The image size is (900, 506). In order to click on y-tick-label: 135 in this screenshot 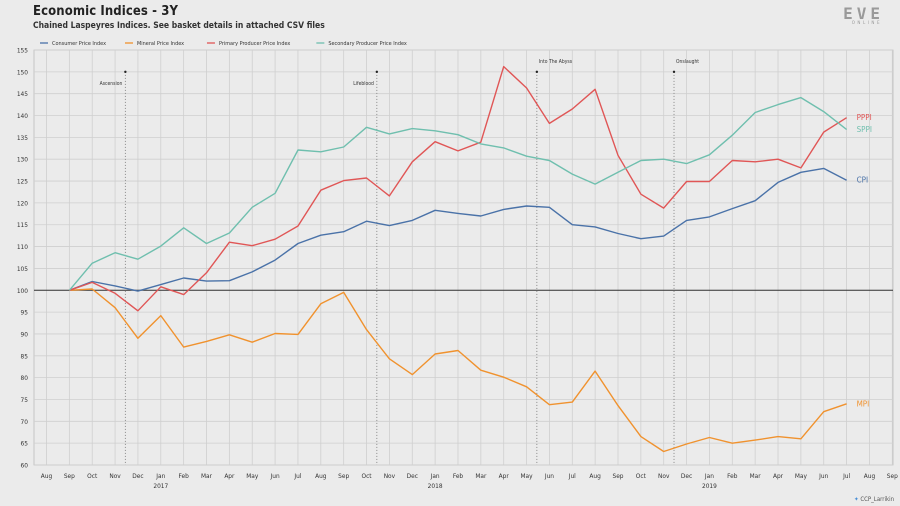, I will do `click(22, 138)`.